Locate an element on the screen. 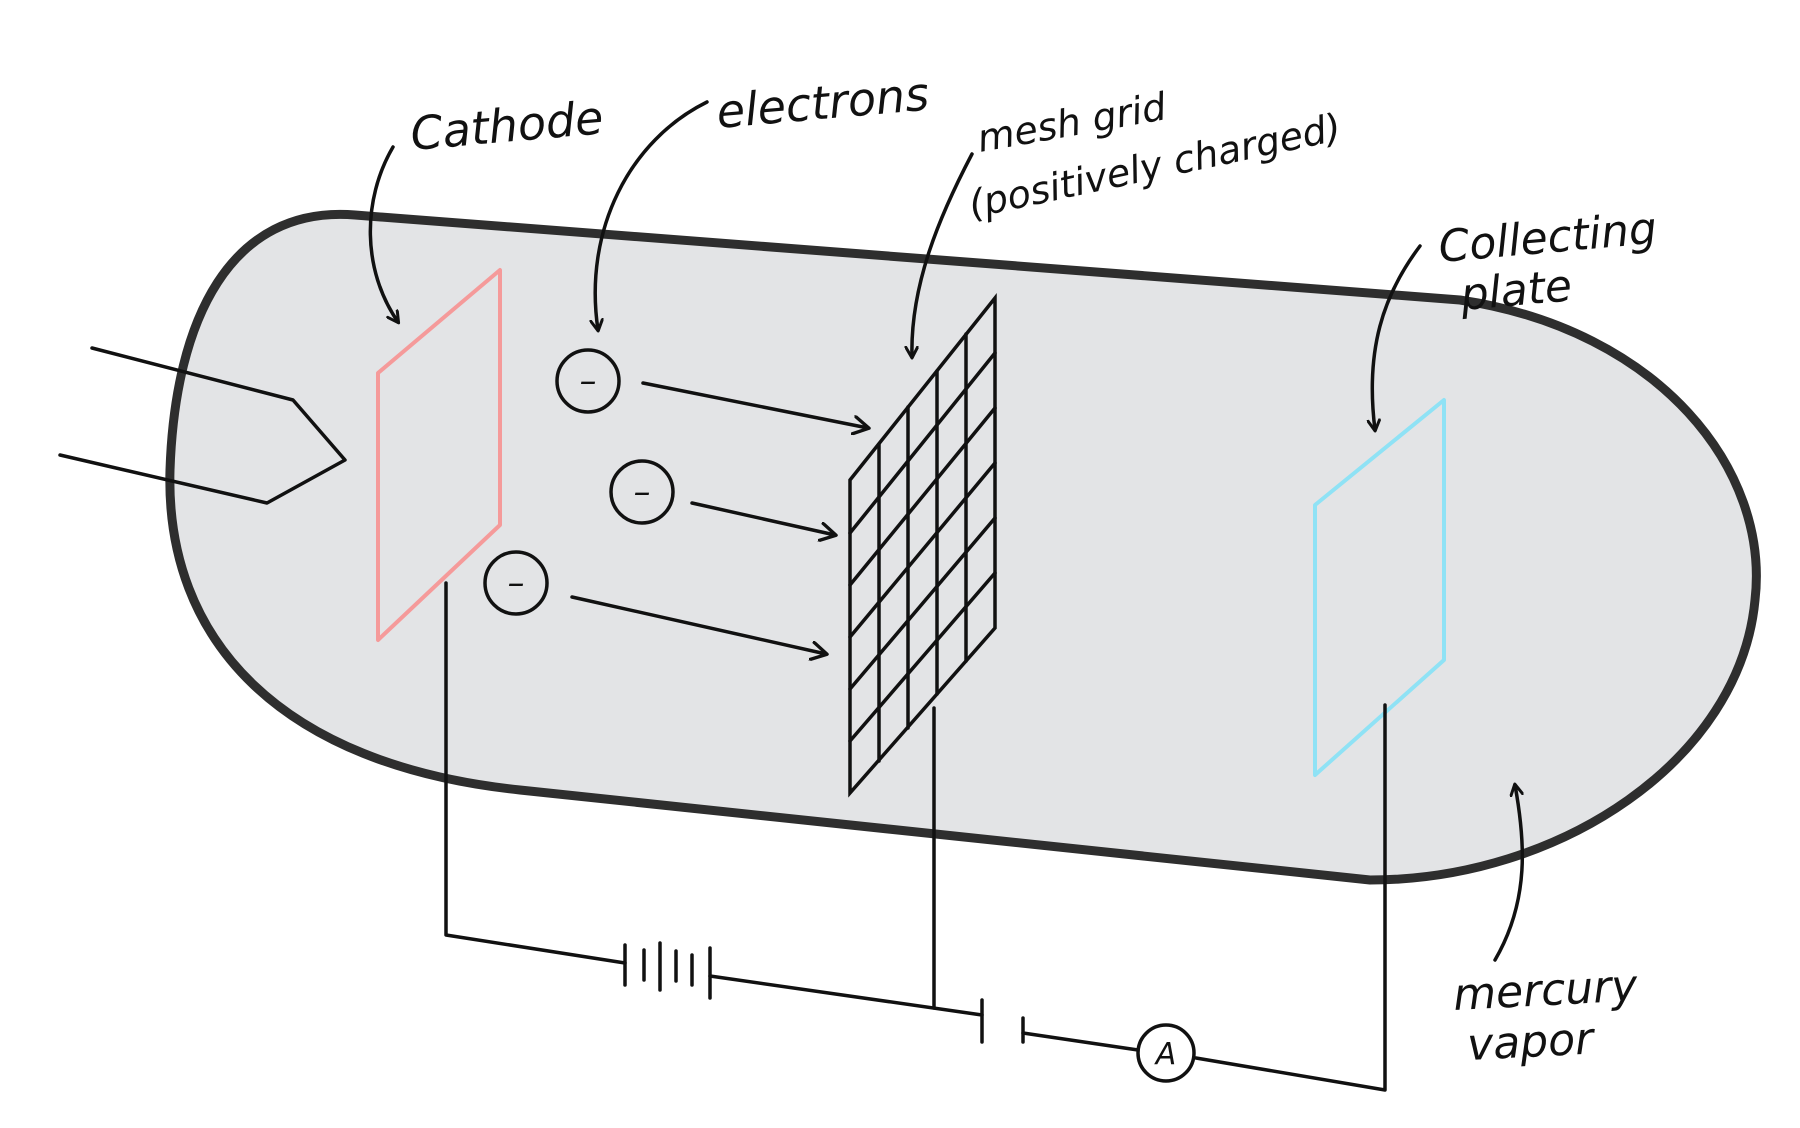 The image size is (1800, 1128). svg-text: A is located at coordinates (1165, 1054).